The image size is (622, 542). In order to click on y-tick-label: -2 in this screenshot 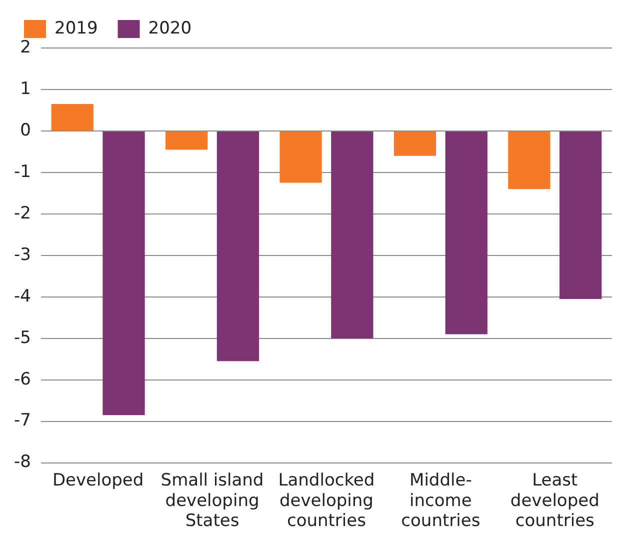, I will do `click(22, 213)`.